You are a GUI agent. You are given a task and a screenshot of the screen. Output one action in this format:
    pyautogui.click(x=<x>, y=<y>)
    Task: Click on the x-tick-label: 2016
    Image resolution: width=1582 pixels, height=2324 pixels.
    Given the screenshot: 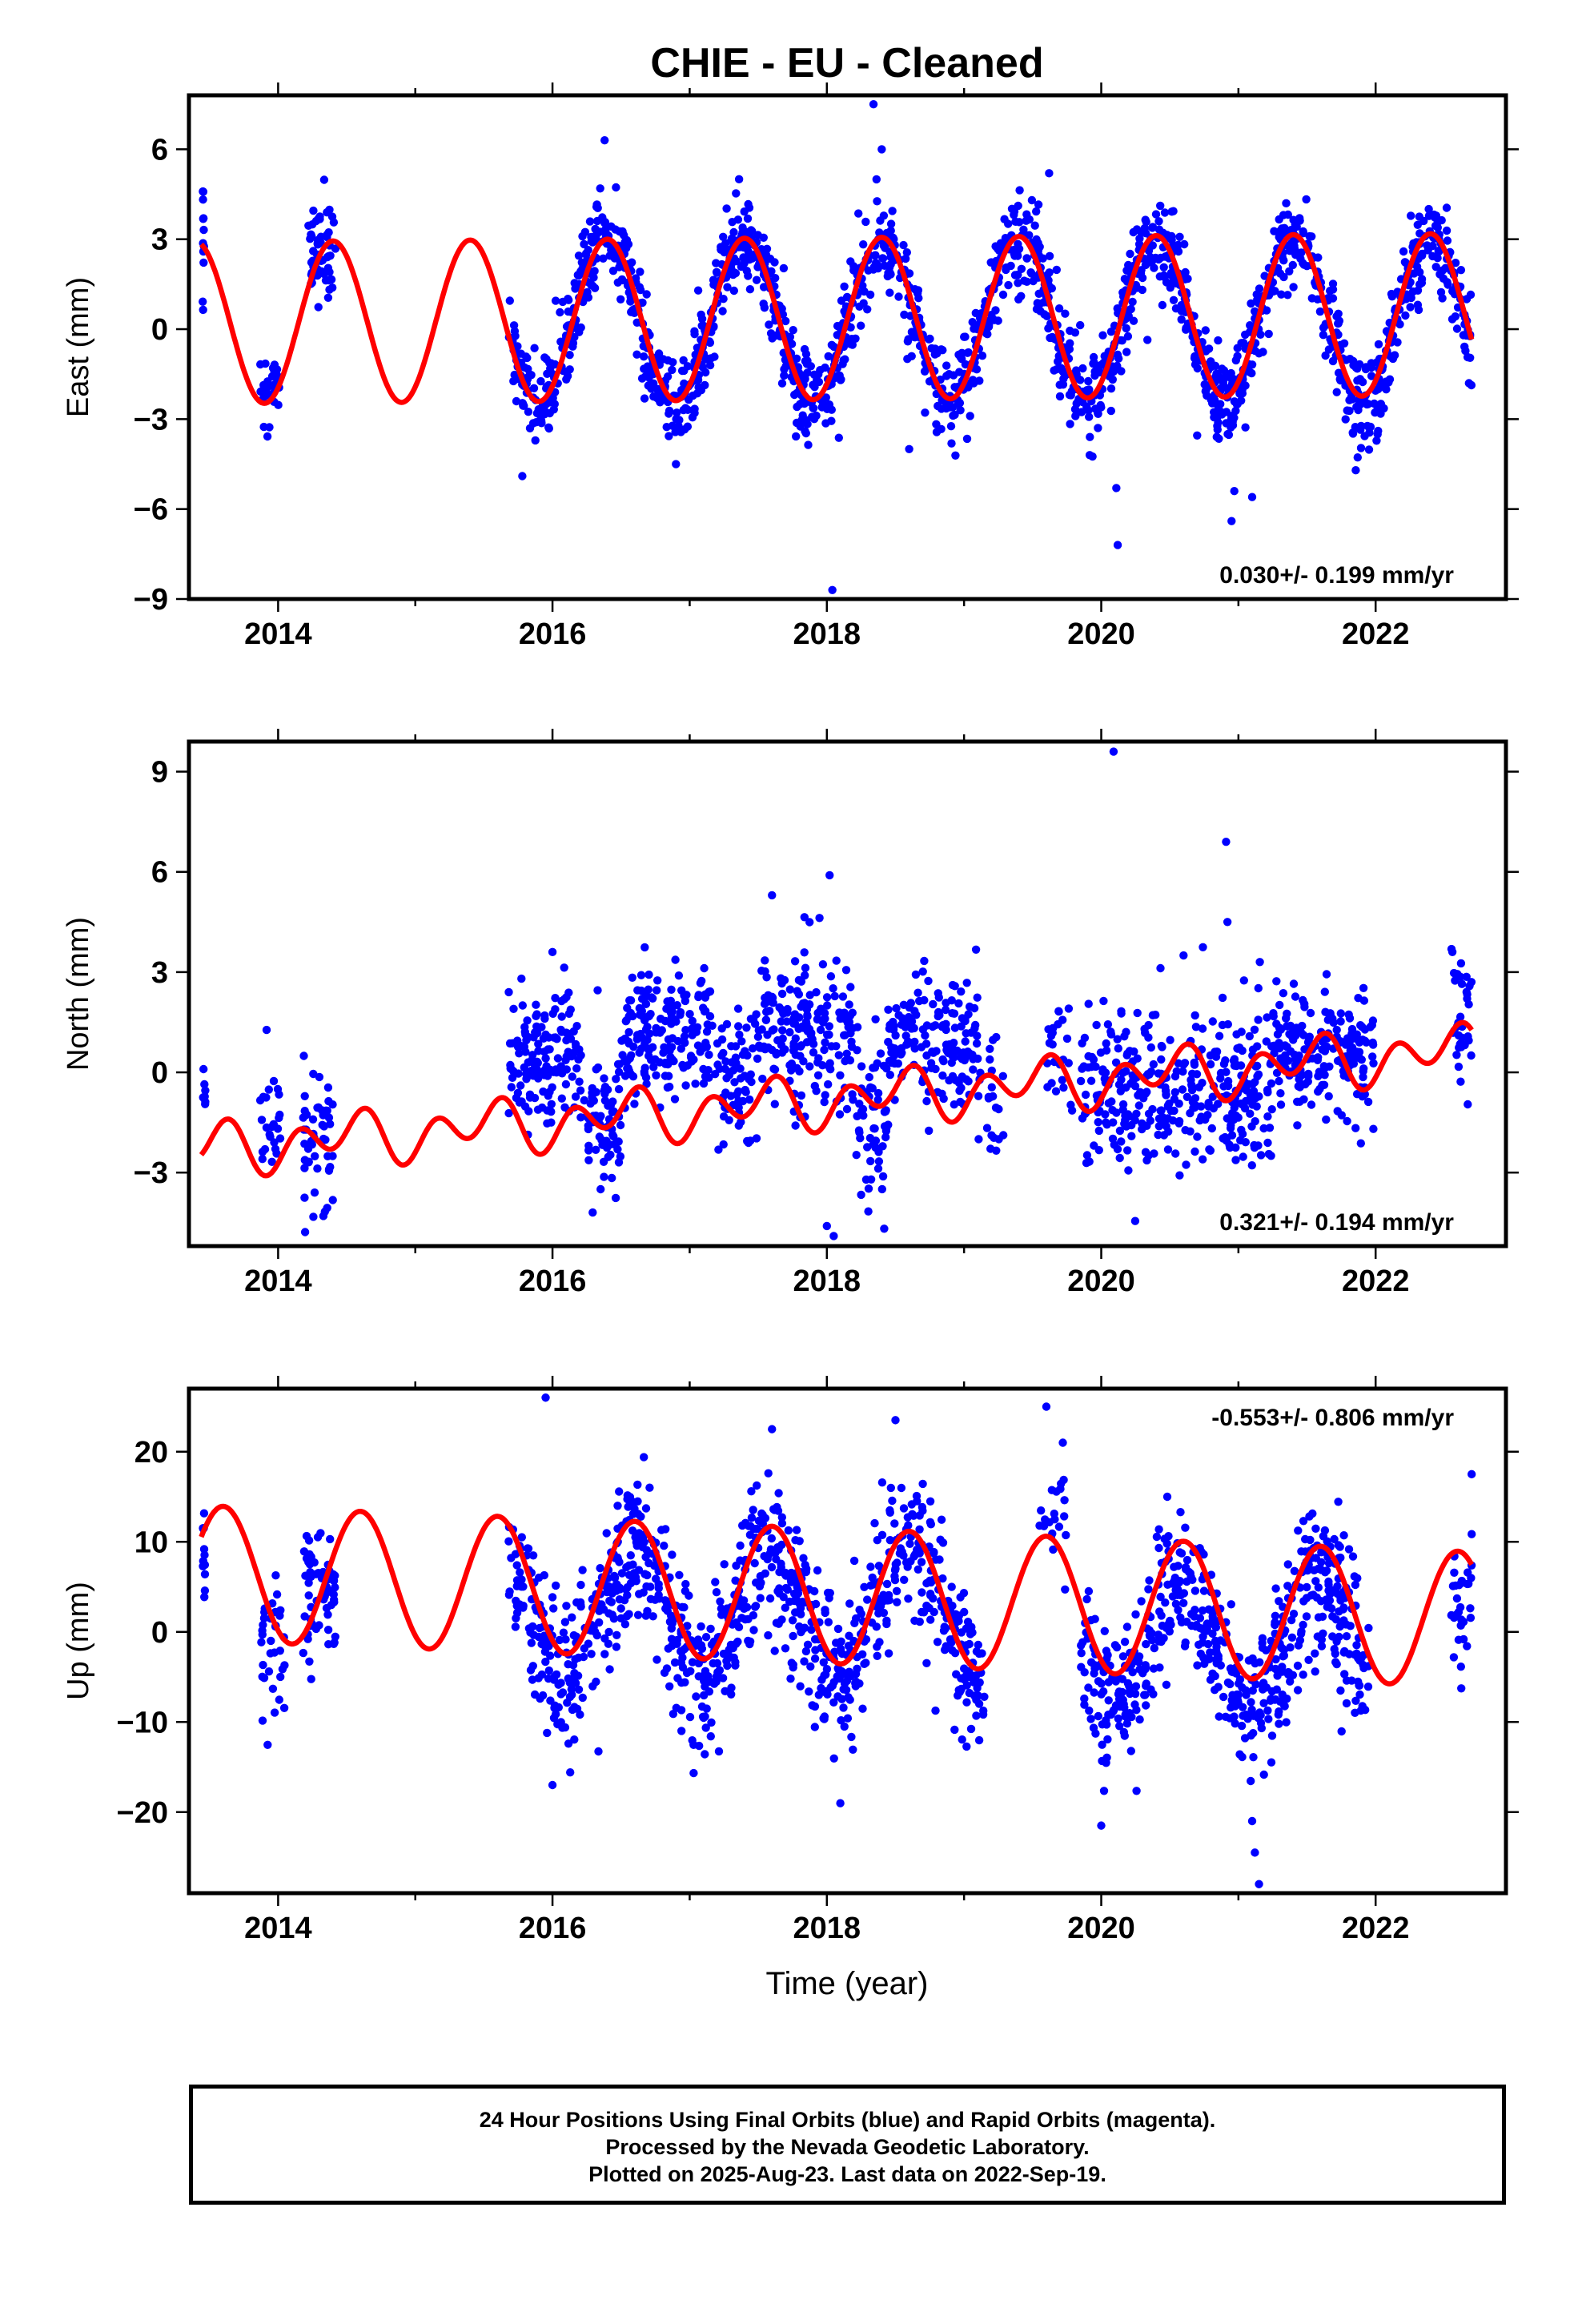 What is the action you would take?
    pyautogui.click(x=553, y=634)
    